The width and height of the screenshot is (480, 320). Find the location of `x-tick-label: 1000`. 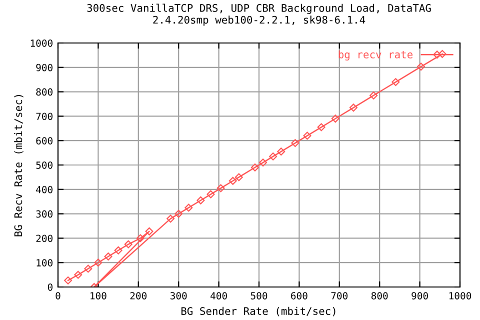

x-tick-label: 1000 is located at coordinates (460, 296).